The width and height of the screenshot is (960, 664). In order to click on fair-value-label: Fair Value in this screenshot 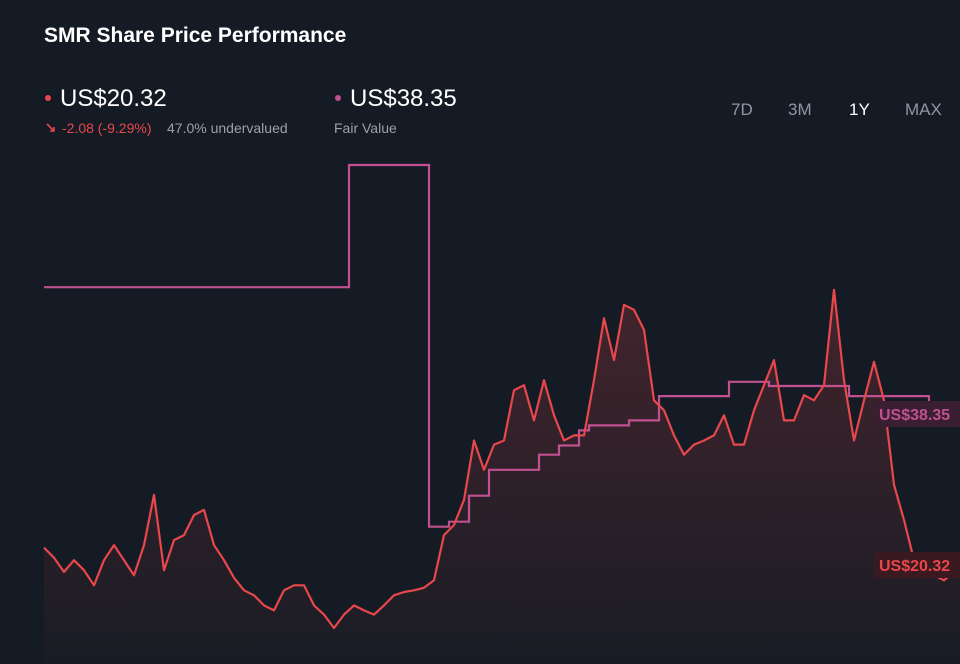, I will do `click(365, 128)`.